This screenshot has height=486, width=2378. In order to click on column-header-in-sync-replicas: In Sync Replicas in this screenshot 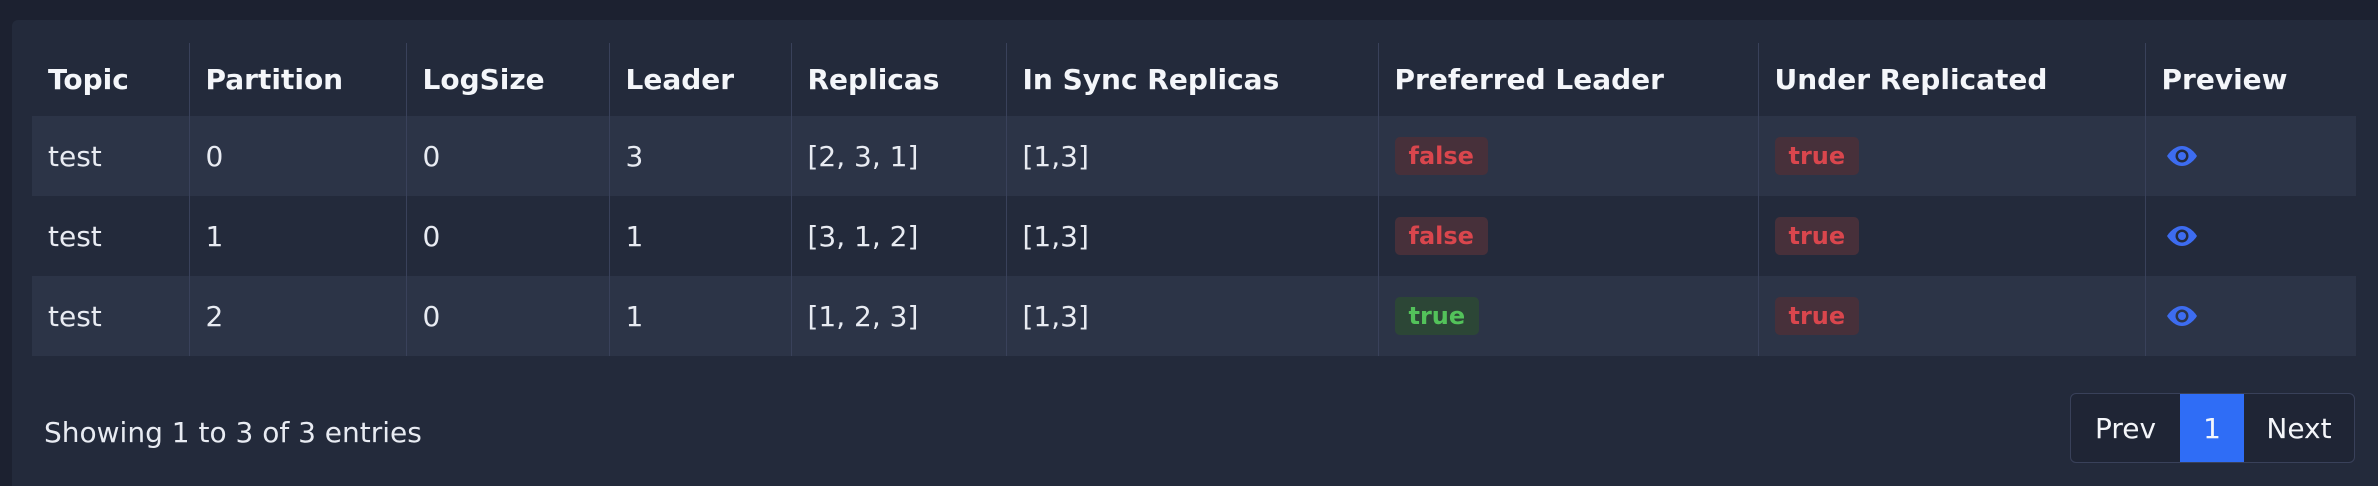, I will do `click(1191, 79)`.